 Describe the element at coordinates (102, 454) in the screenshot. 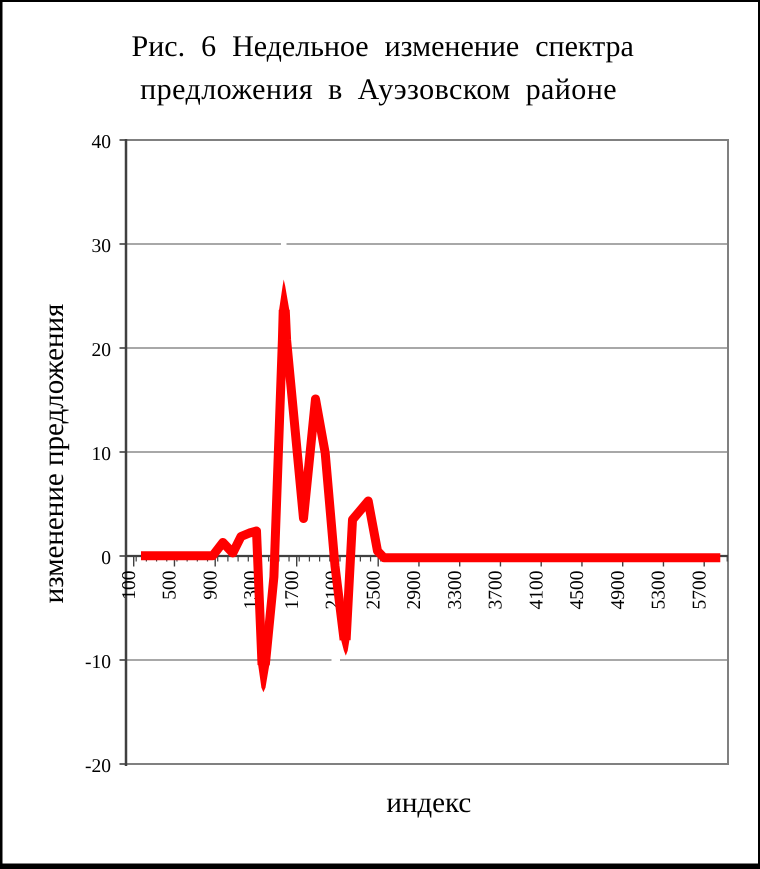

I see `svg-text: 10` at that location.